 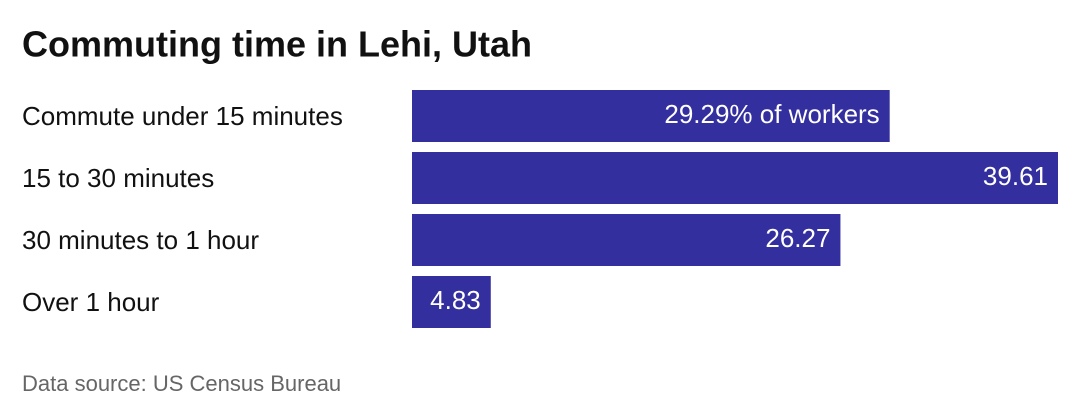 What do you see at coordinates (181, 383) in the screenshot?
I see `source-note: Data source: US Census Bureau` at bounding box center [181, 383].